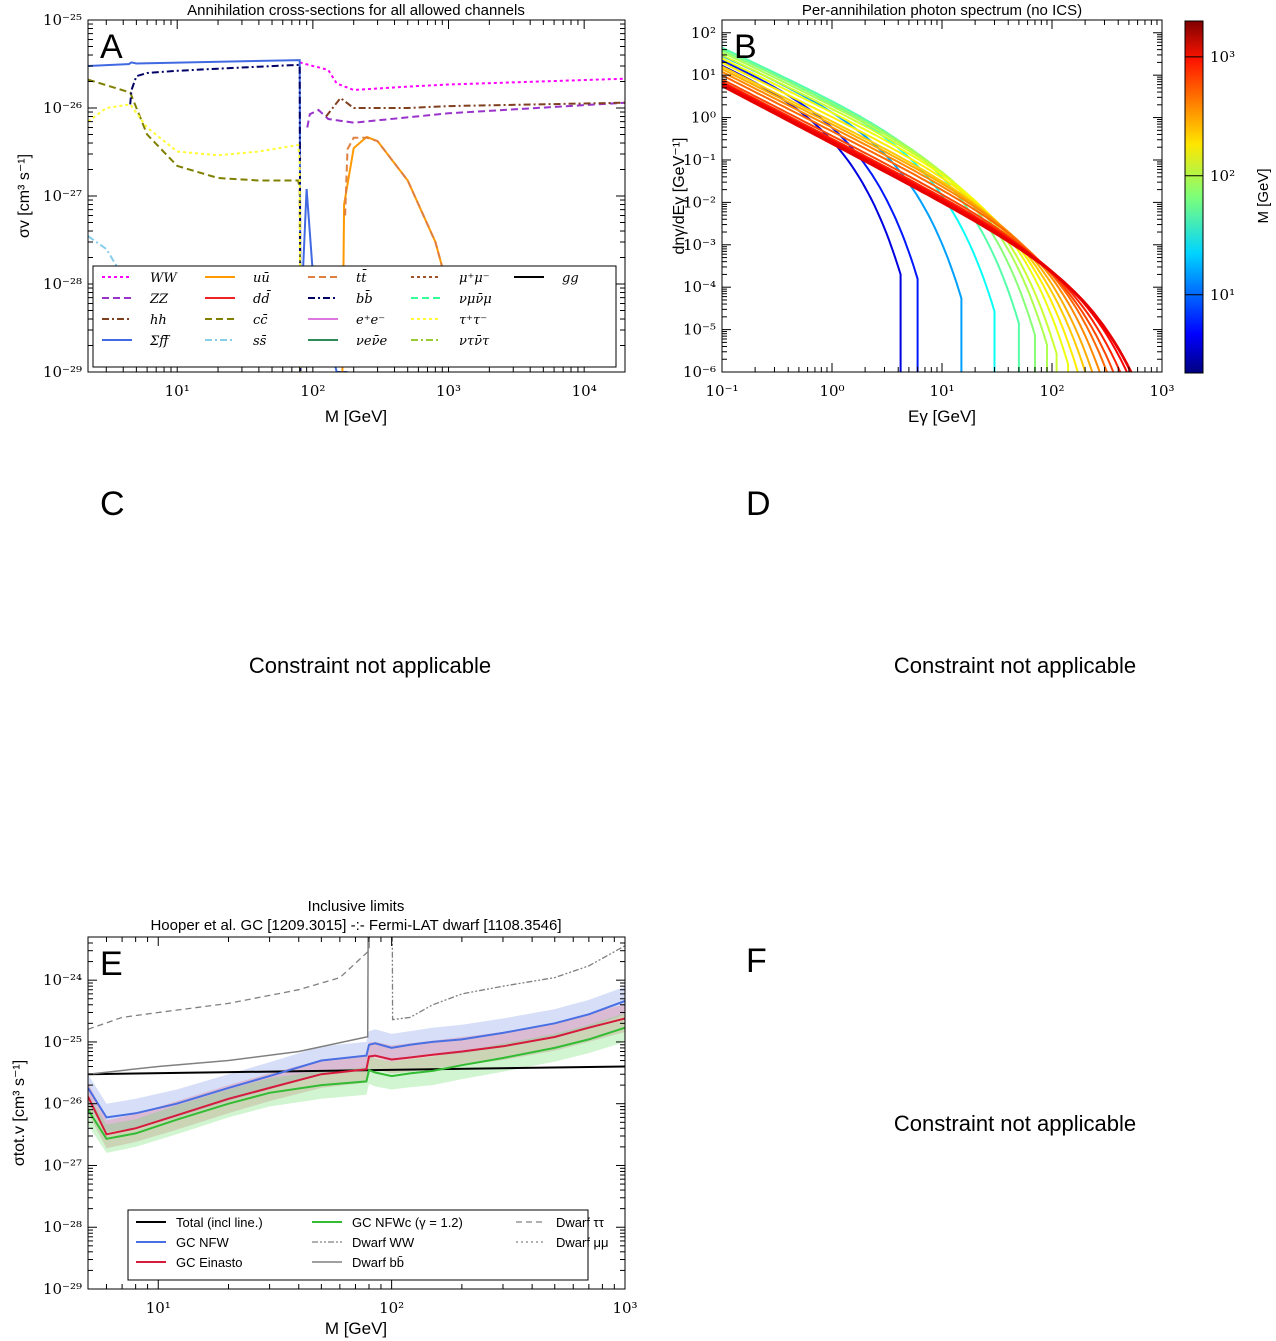  Describe the element at coordinates (584, 391) in the screenshot. I see `panel-a-xtick-label: 10⁴` at that location.